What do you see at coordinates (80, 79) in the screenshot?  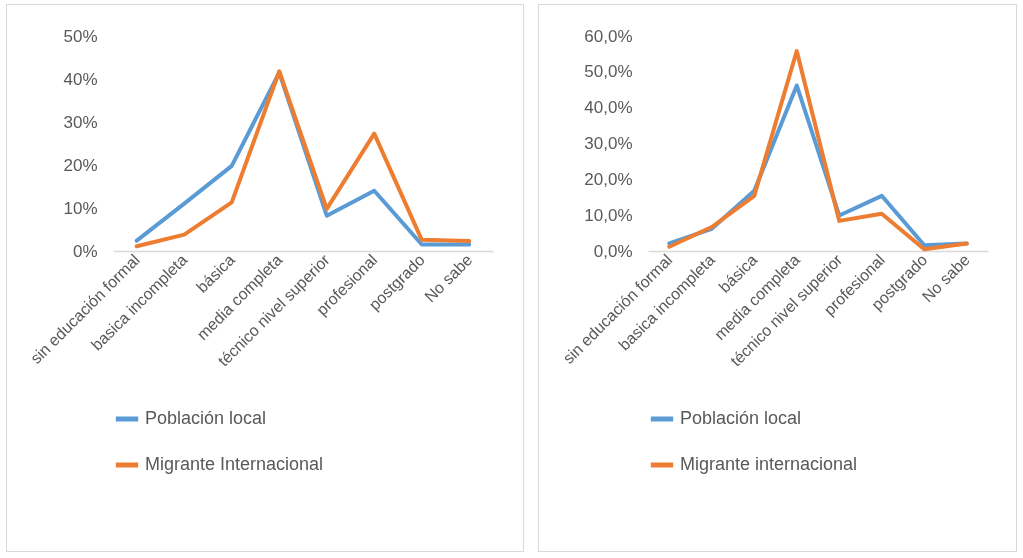 I see `y-tick-label: 40%` at bounding box center [80, 79].